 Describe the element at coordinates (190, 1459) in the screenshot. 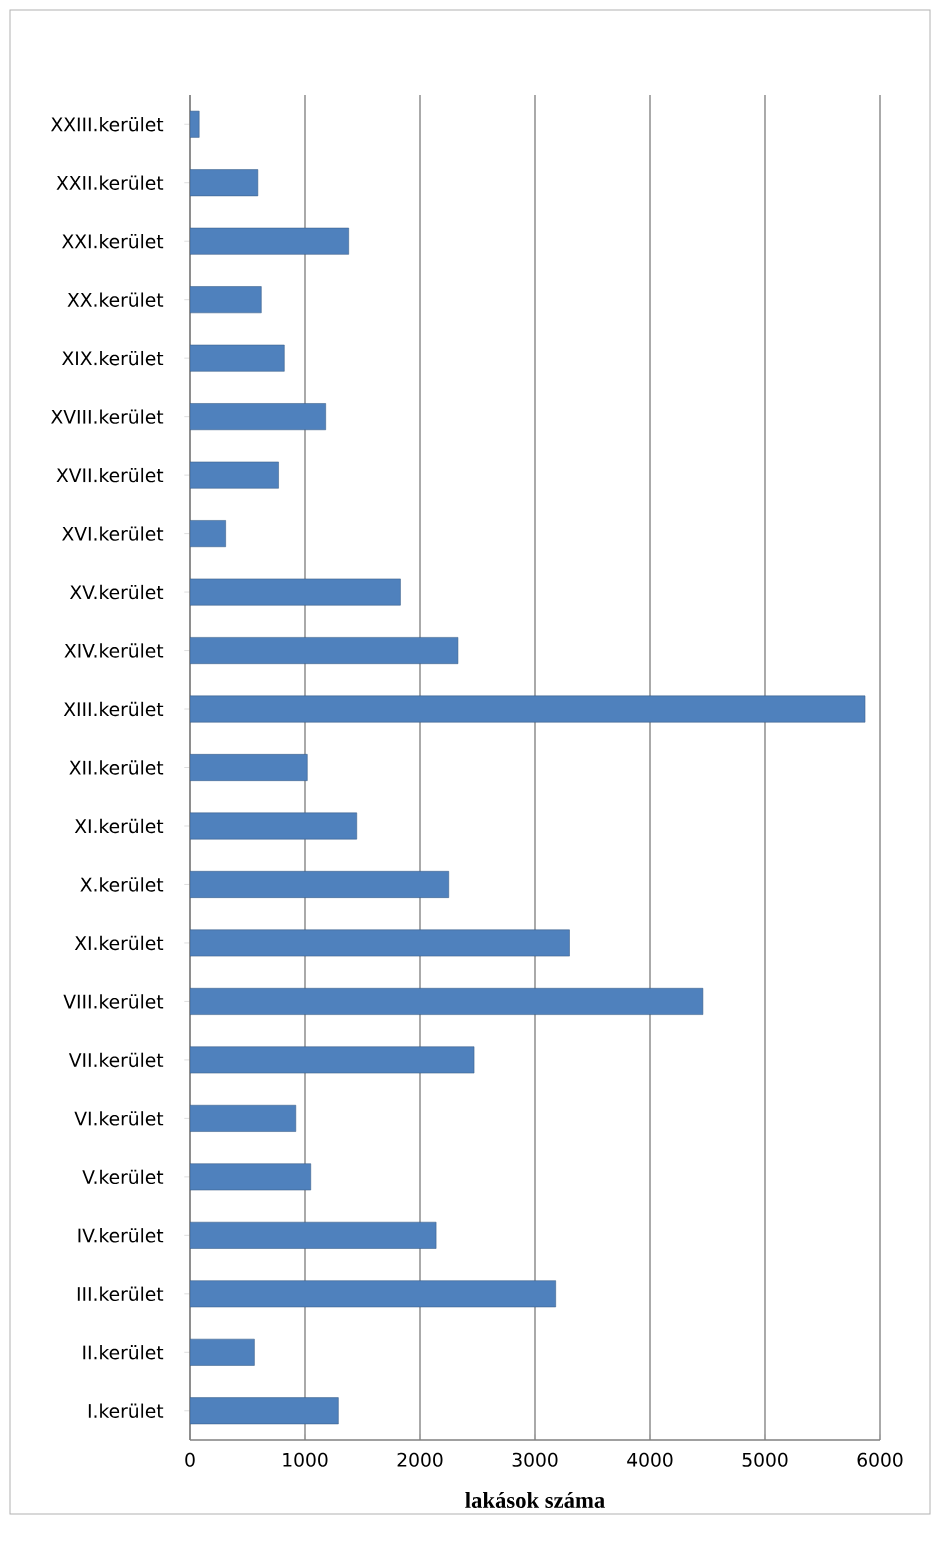

I see `x-tick-label: 0` at that location.